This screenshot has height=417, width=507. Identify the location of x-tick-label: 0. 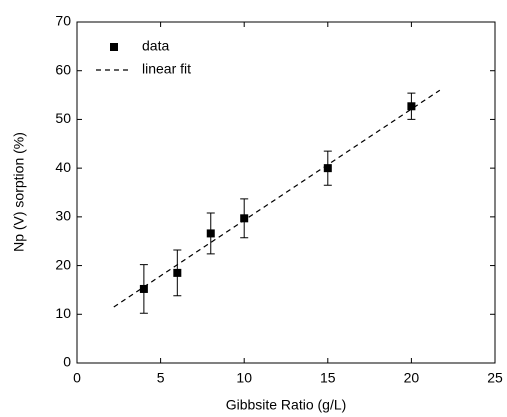
(77, 378).